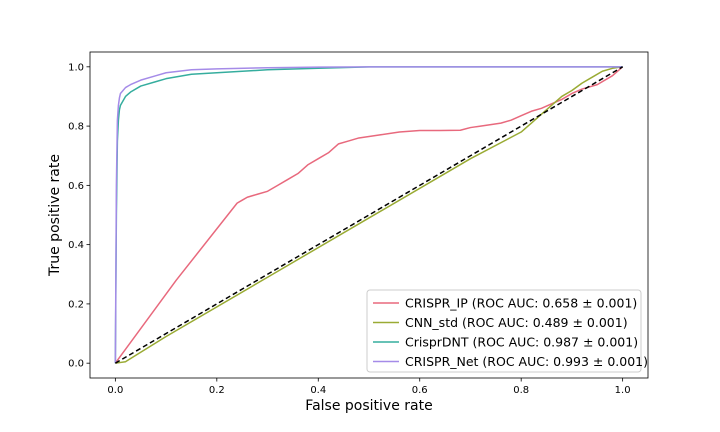 This screenshot has height=432, width=720. What do you see at coordinates (76, 364) in the screenshot?
I see `y-tick-label: 0.0` at bounding box center [76, 364].